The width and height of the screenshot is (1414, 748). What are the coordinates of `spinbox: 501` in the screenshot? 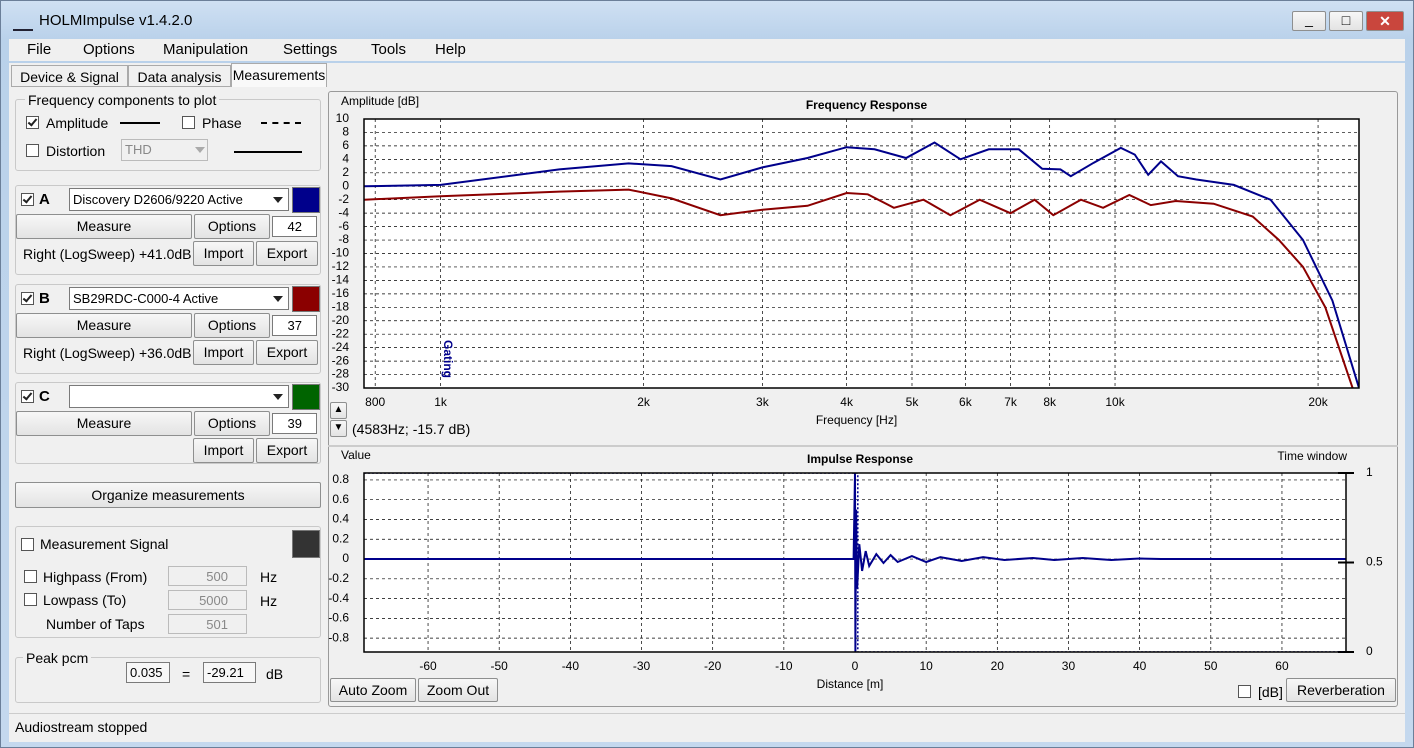 It's located at (207, 624).